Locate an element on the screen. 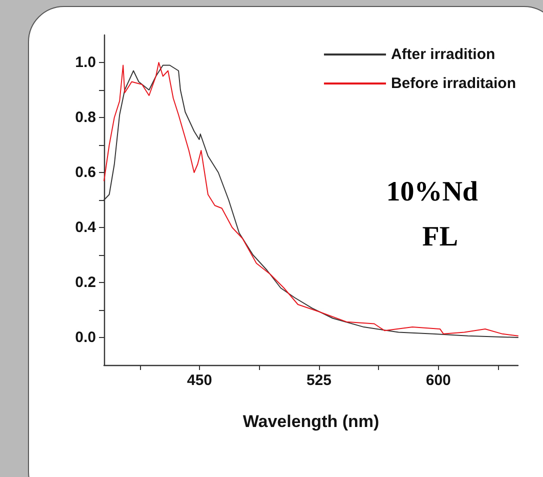  y-tick-label: 0.4 is located at coordinates (86, 227).